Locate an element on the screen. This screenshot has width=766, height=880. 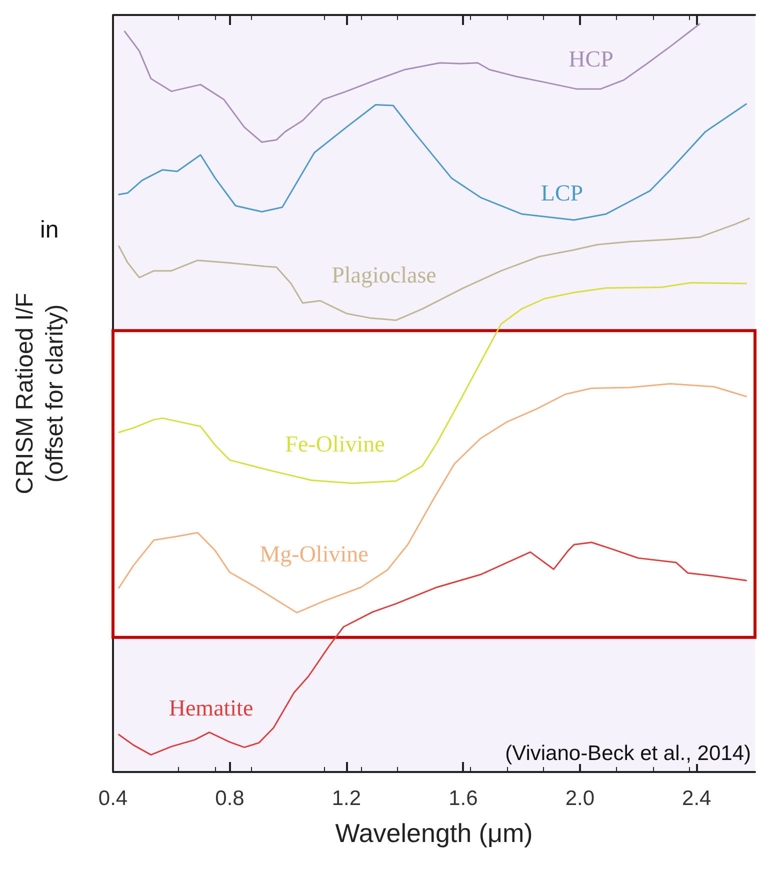
annotation: (Viviano-Beck et al., 2014) is located at coordinates (628, 753).